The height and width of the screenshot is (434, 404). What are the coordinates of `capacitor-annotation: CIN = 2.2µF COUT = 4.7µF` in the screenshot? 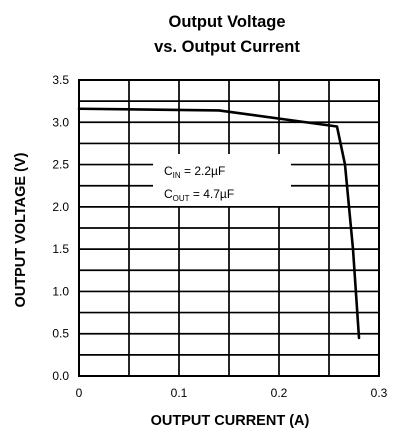 It's located at (222, 180).